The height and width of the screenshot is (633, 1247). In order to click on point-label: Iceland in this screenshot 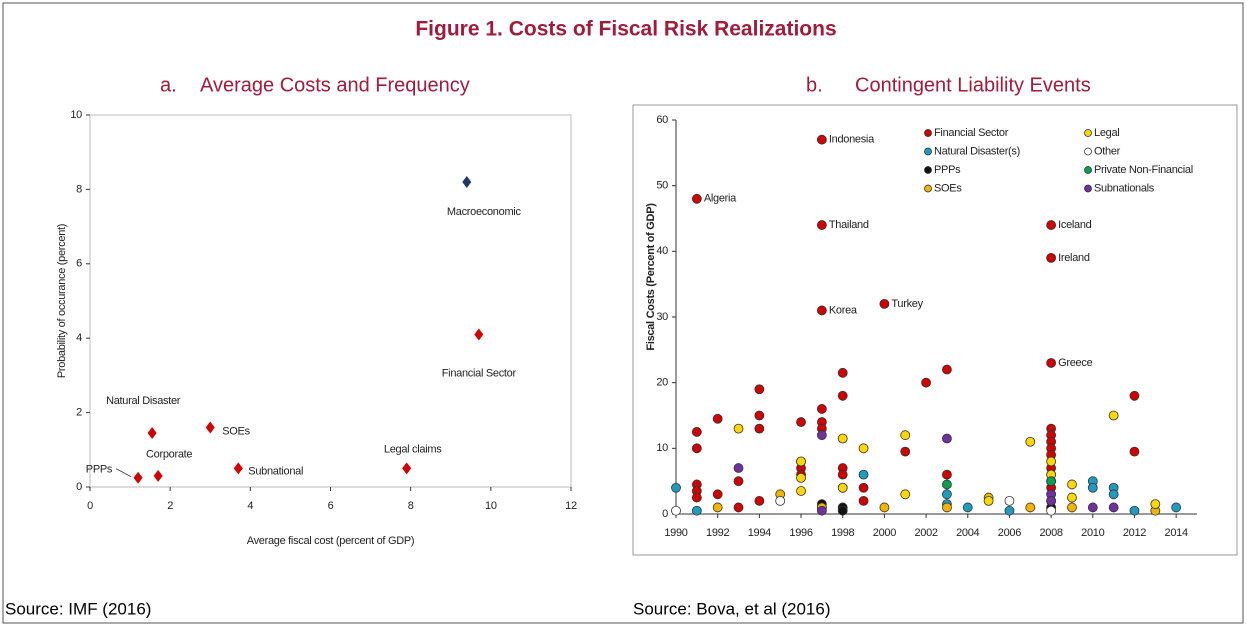, I will do `click(1075, 225)`.